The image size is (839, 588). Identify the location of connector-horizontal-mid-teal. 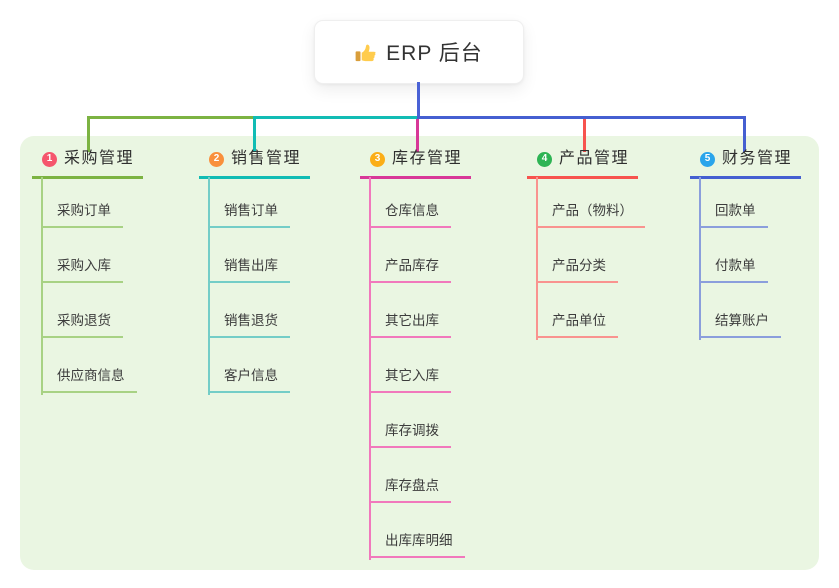
(336, 117).